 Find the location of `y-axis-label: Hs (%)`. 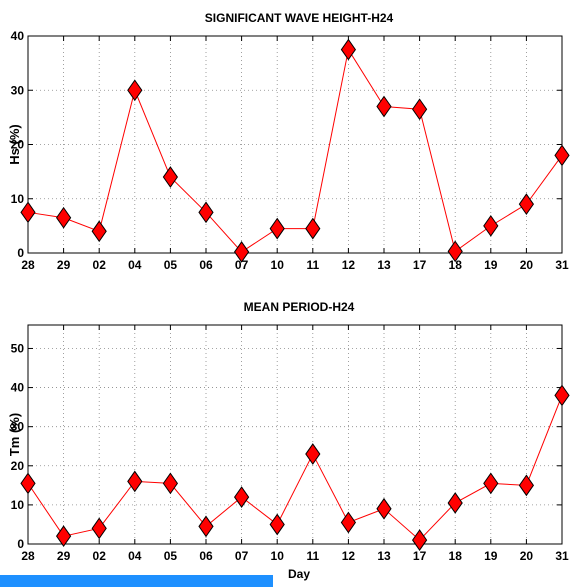

y-axis-label: Hs (%) is located at coordinates (14, 144).